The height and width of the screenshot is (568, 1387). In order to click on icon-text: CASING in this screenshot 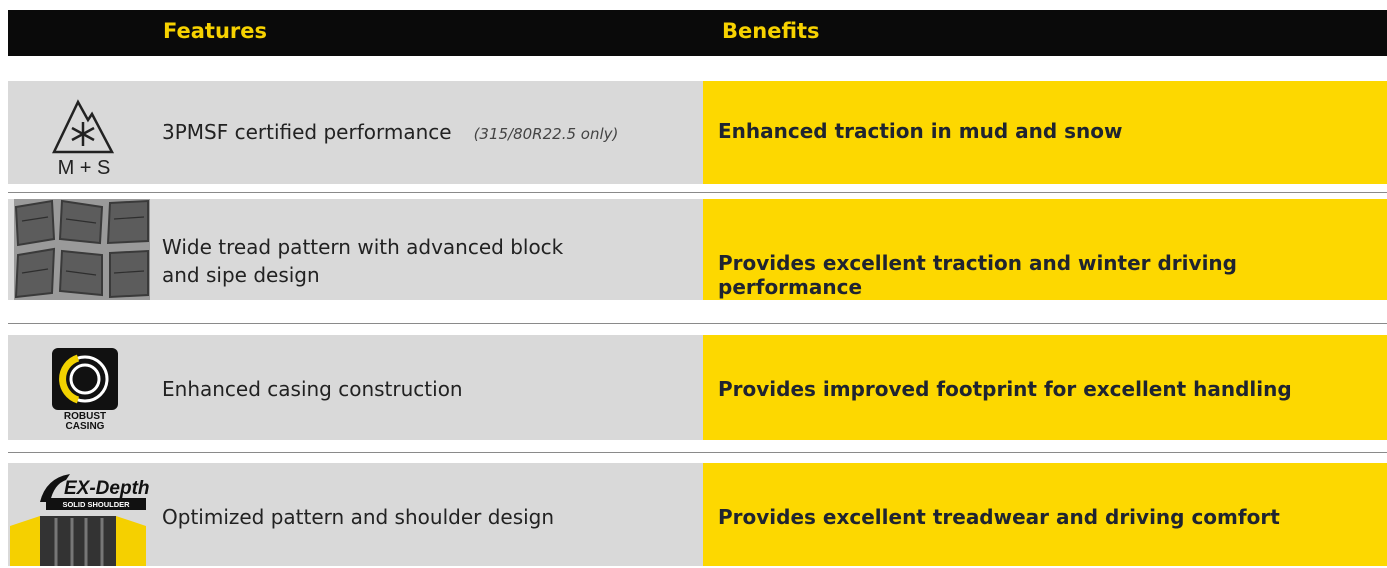, I will do `click(85, 425)`.